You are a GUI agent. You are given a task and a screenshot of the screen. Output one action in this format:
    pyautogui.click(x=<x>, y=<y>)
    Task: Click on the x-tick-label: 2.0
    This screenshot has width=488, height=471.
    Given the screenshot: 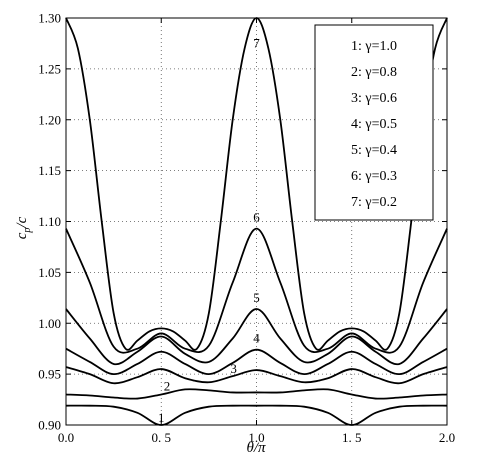 What is the action you would take?
    pyautogui.click(x=447, y=437)
    